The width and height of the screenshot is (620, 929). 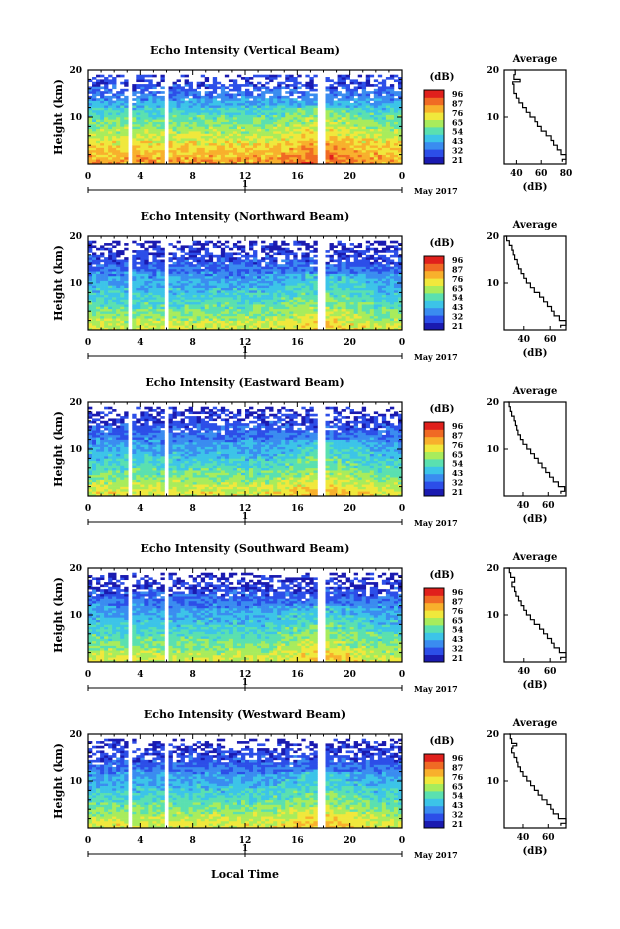 I want to click on x-tick-label: 0, so click(x=402, y=177).